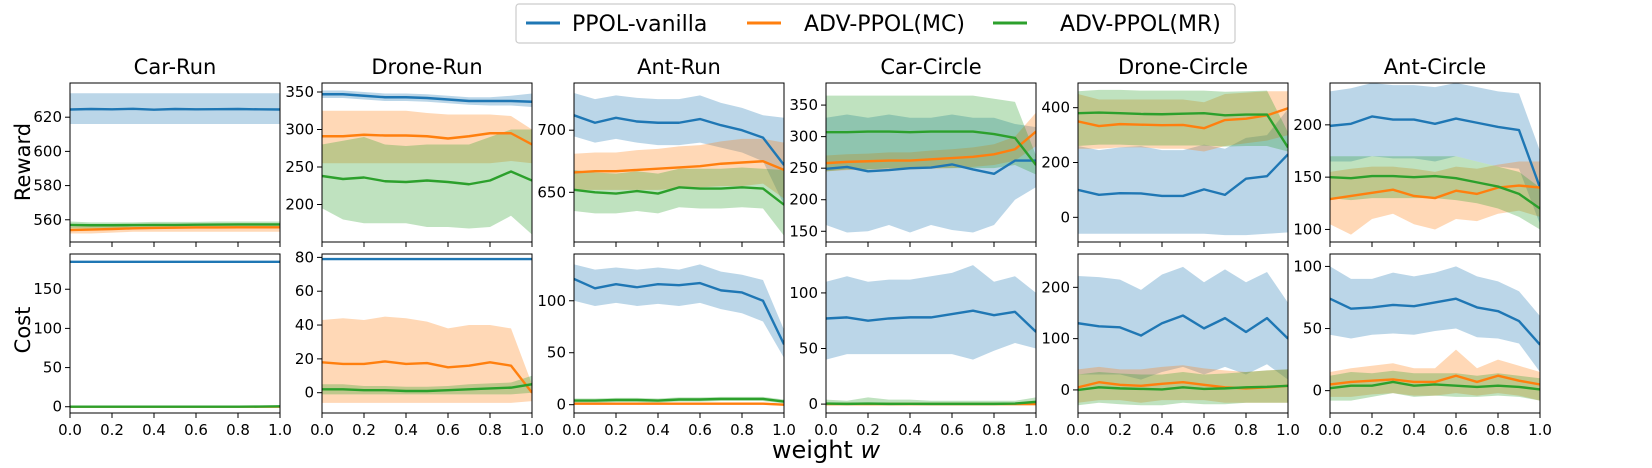  I want to click on row-label-cost: Cost, so click(23, 330).